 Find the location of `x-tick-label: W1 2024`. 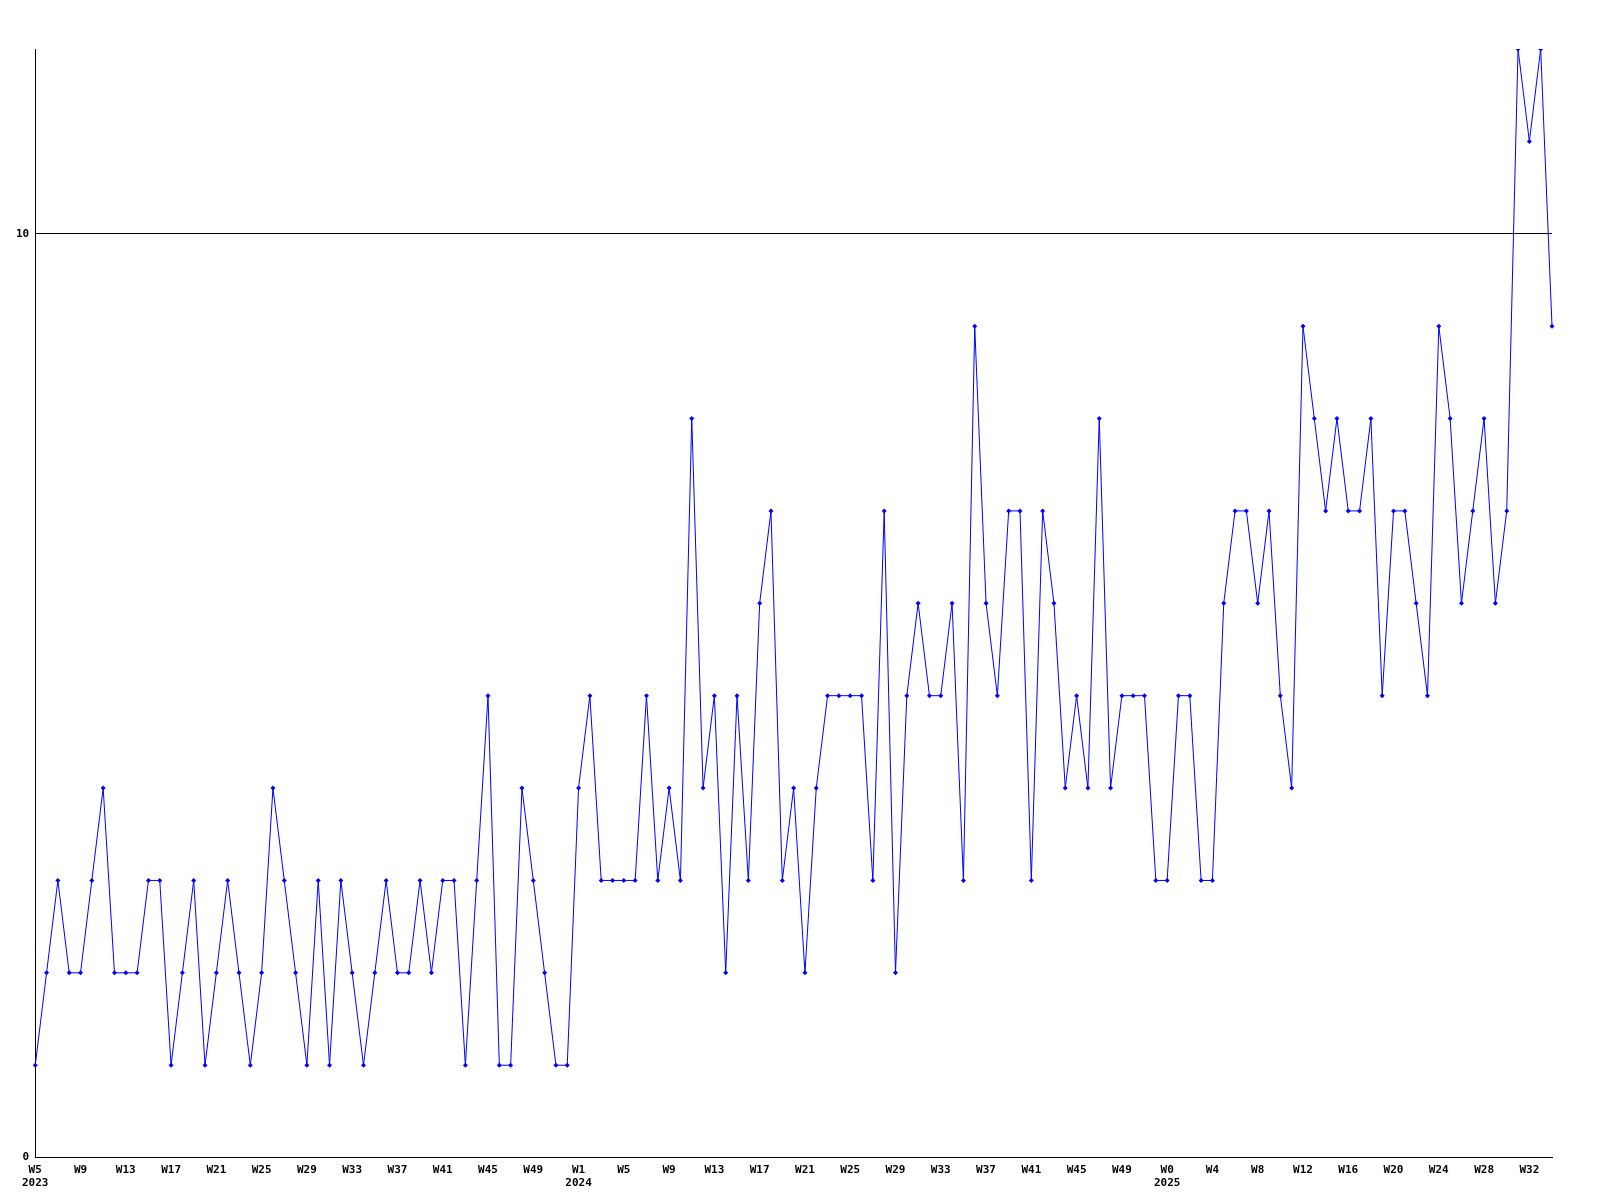

x-tick-label: W1 2024 is located at coordinates (579, 1176).